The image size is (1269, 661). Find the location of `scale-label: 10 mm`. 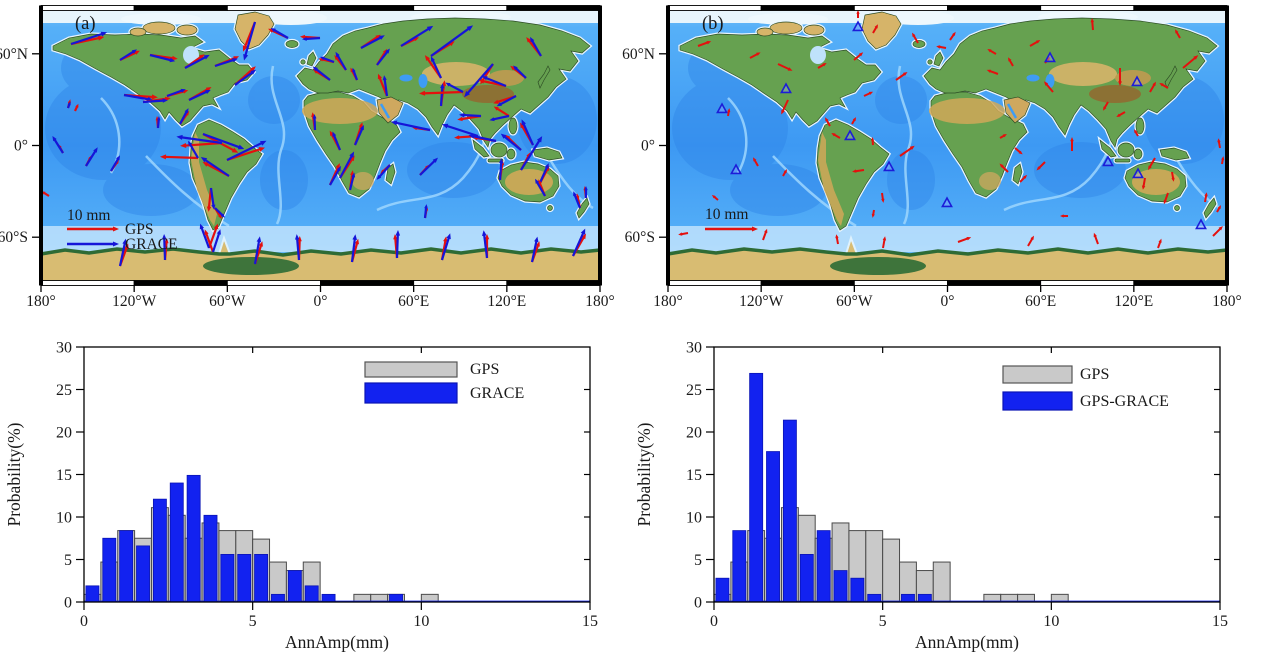

scale-label: 10 mm is located at coordinates (727, 214).